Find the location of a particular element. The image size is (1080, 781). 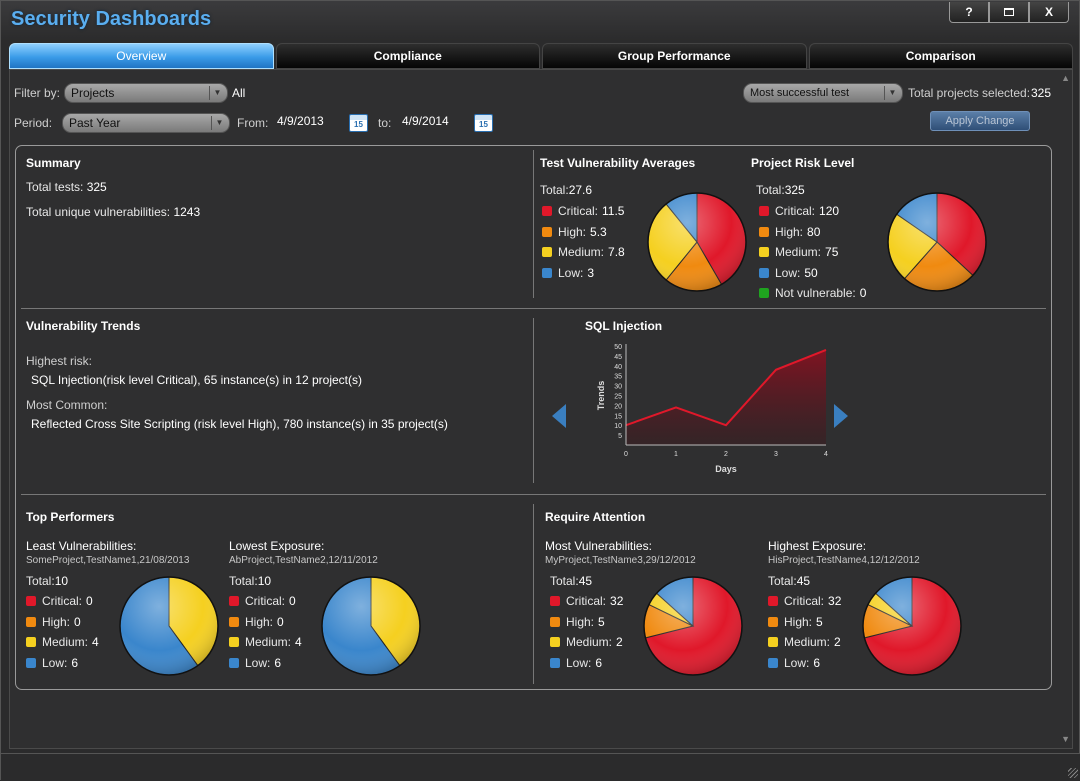

resize-grip-icon is located at coordinates (1073, 773).